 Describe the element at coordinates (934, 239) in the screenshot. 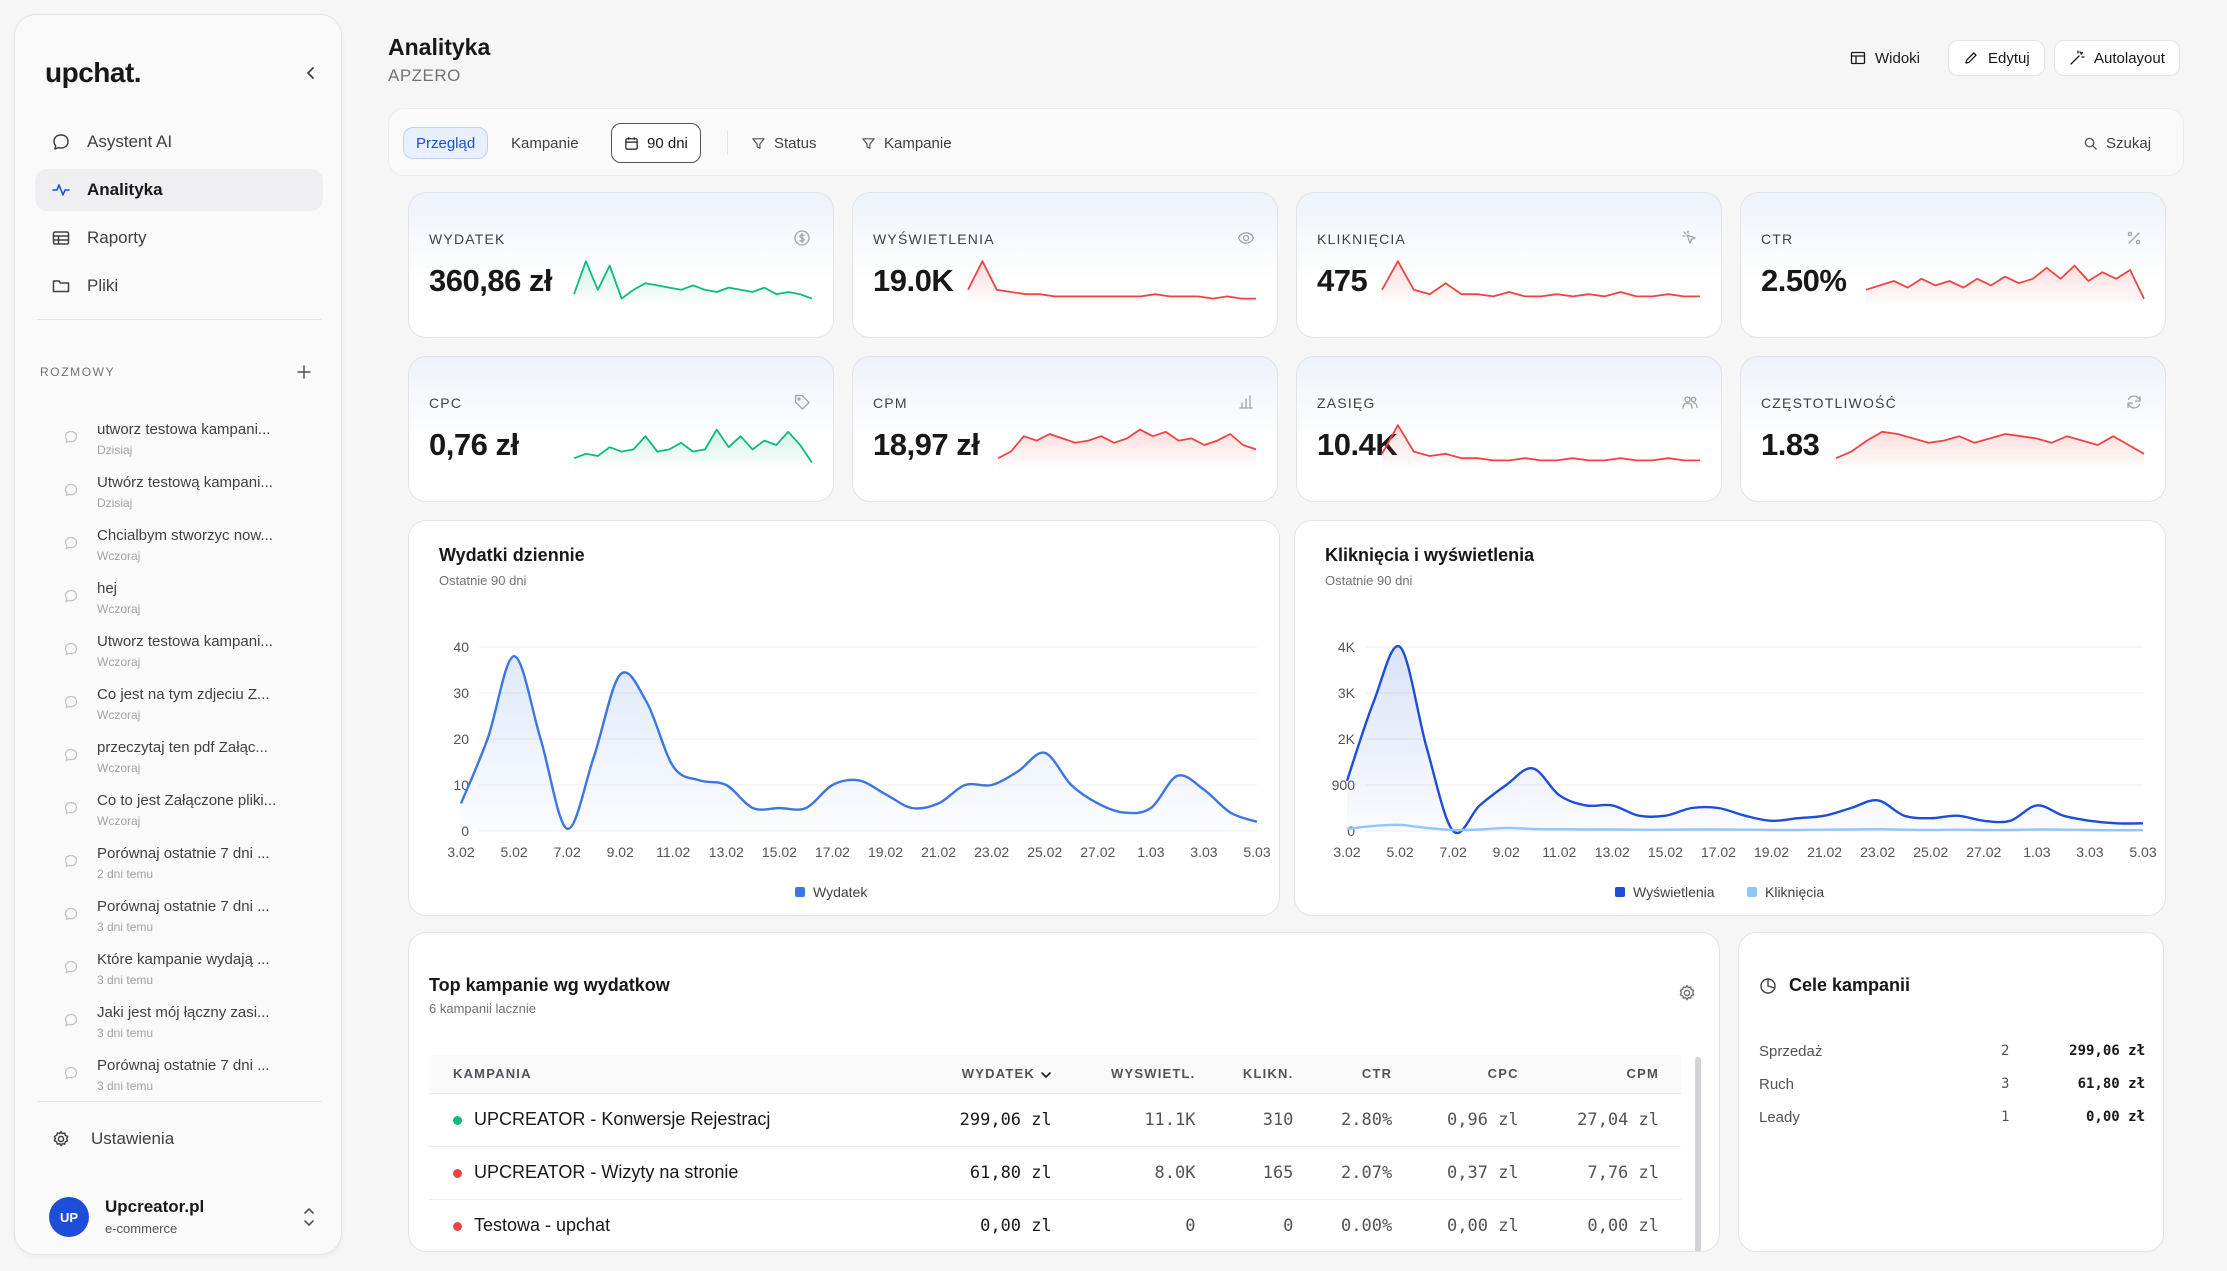

I see `kpi-label: WYŚWIETLENIA` at that location.